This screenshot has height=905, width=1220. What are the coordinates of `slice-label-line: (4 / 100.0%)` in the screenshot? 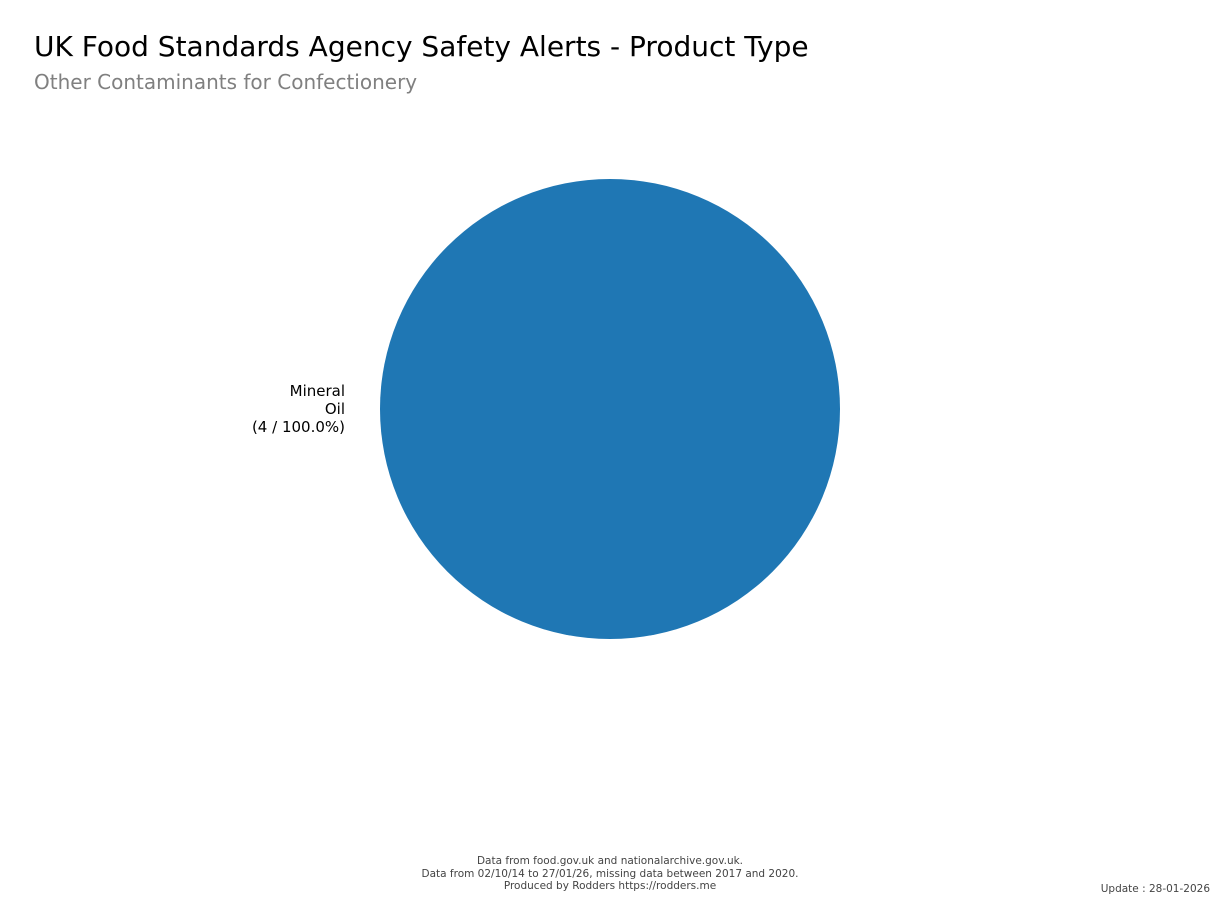 It's located at (298, 427).